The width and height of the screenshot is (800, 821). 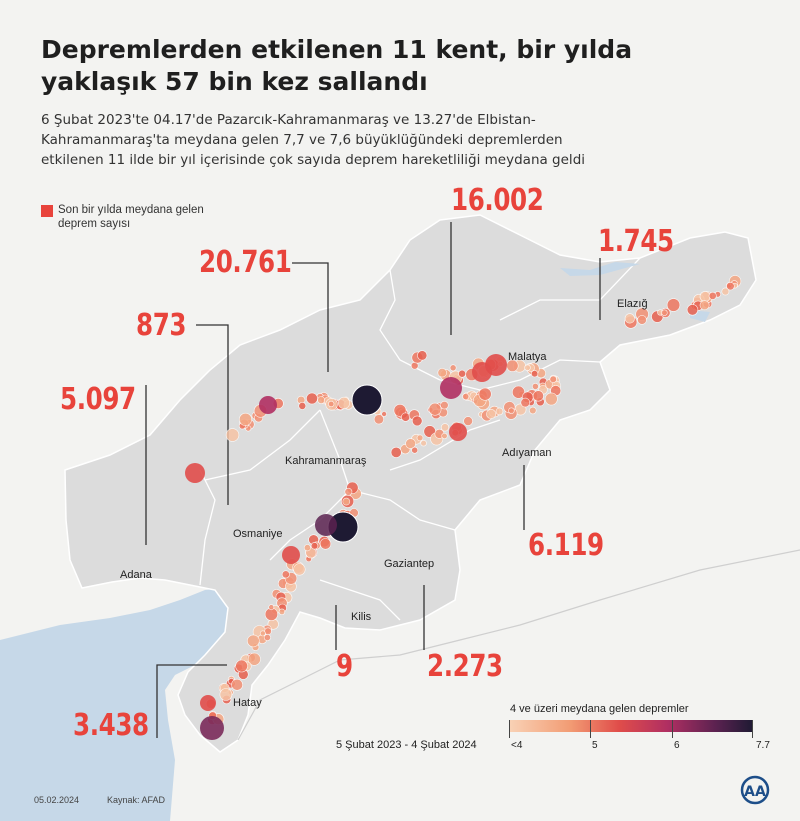 I want to click on city-label-gaziantep: Gaziantep, so click(x=409, y=564).